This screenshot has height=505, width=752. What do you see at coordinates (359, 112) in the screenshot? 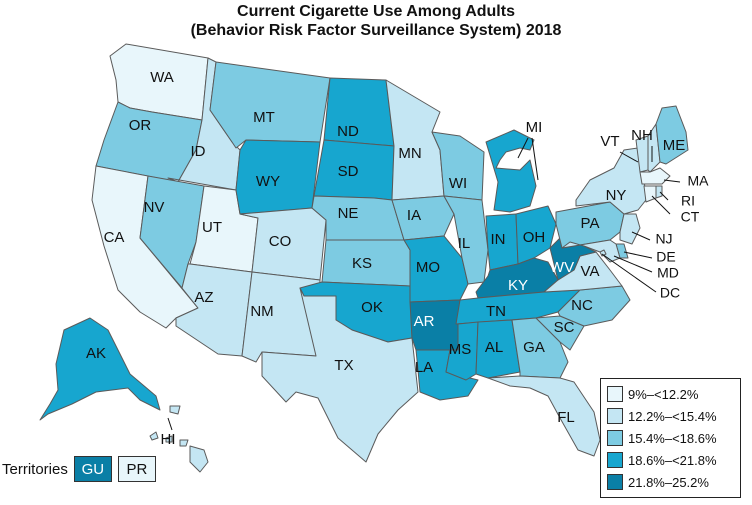
I see `state-nd` at bounding box center [359, 112].